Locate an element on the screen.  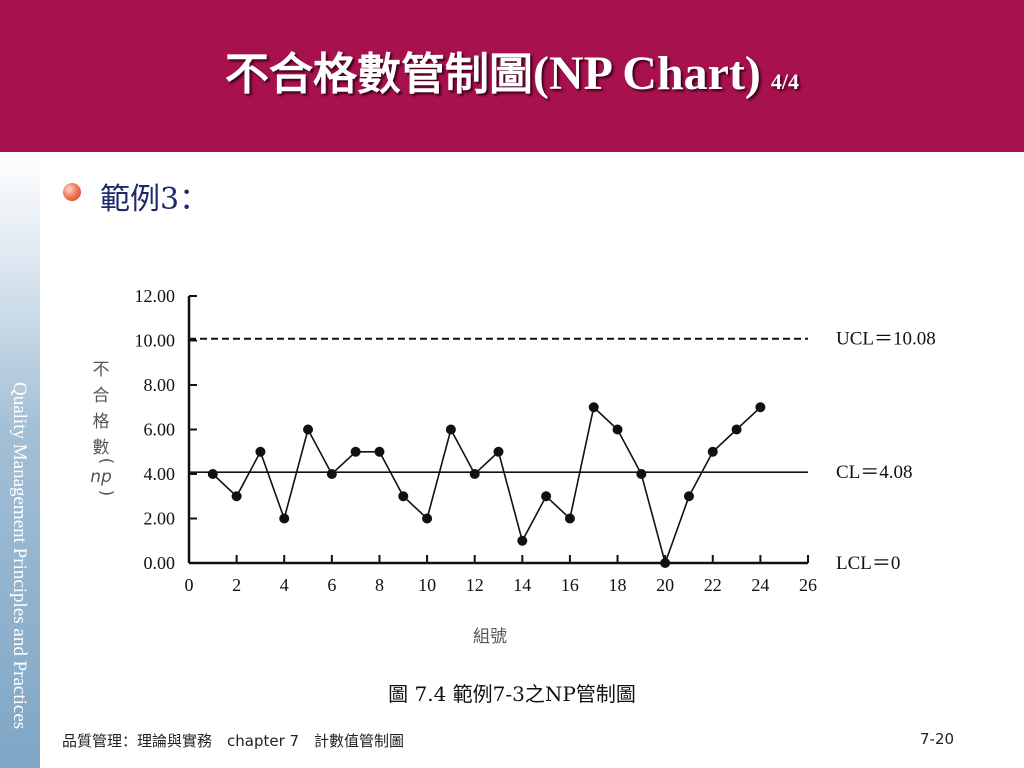
y-axis-label-char: 數 is located at coordinates (101, 448).